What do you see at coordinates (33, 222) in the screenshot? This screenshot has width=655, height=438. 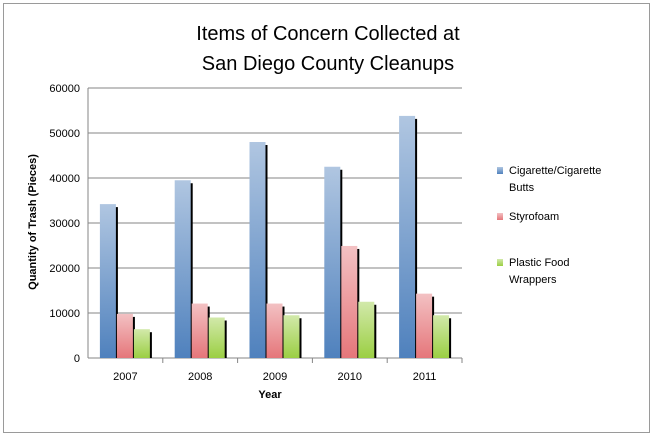 I see `y-axis-title: Quantity of Trash (Pieces)` at bounding box center [33, 222].